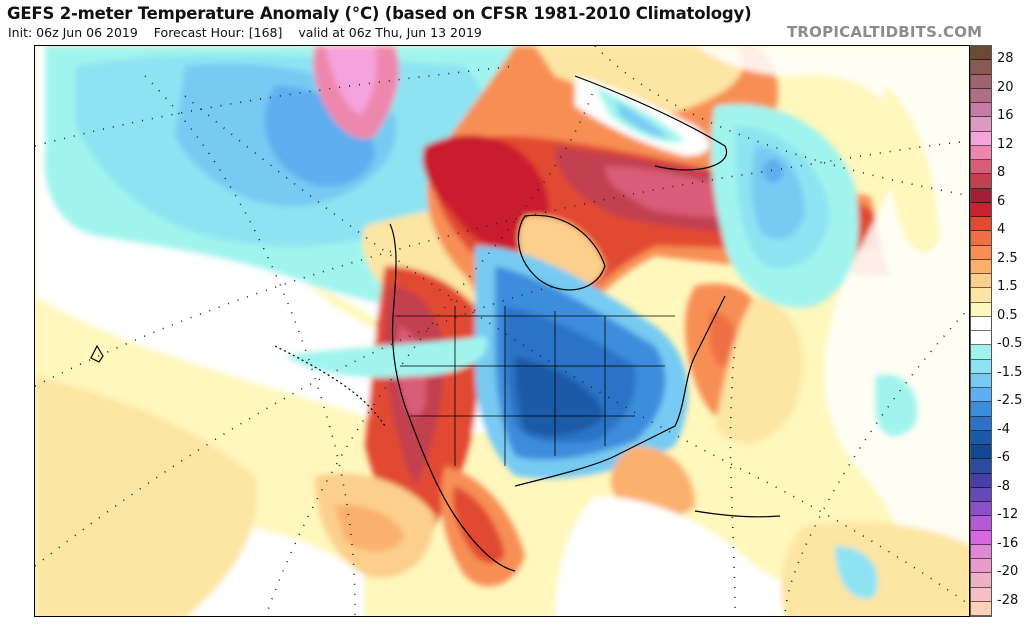  What do you see at coordinates (1005, 144) in the screenshot?
I see `legend-label: 12` at bounding box center [1005, 144].